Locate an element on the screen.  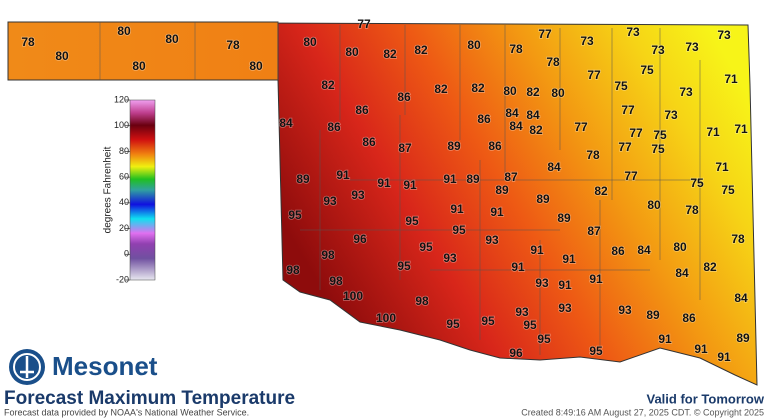
color-bar-label: degrees Fahrenheit is located at coordinates (108, 189).